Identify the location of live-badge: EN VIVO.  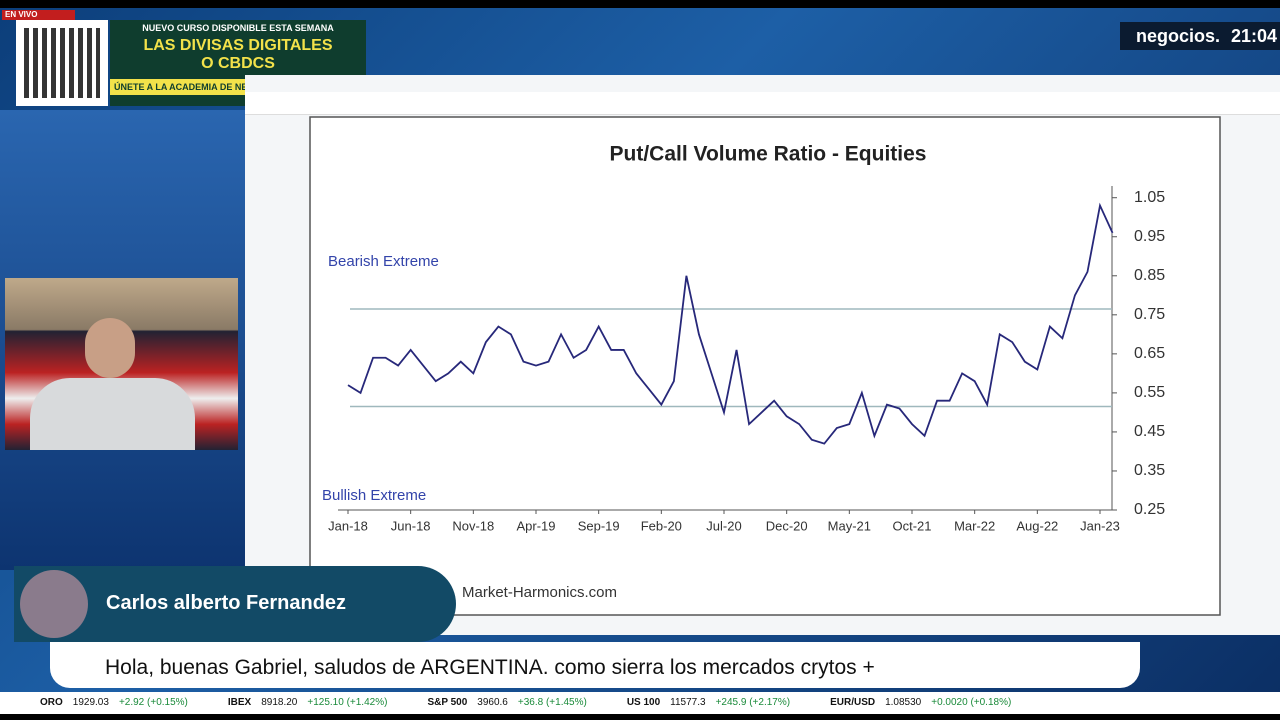
(38, 15).